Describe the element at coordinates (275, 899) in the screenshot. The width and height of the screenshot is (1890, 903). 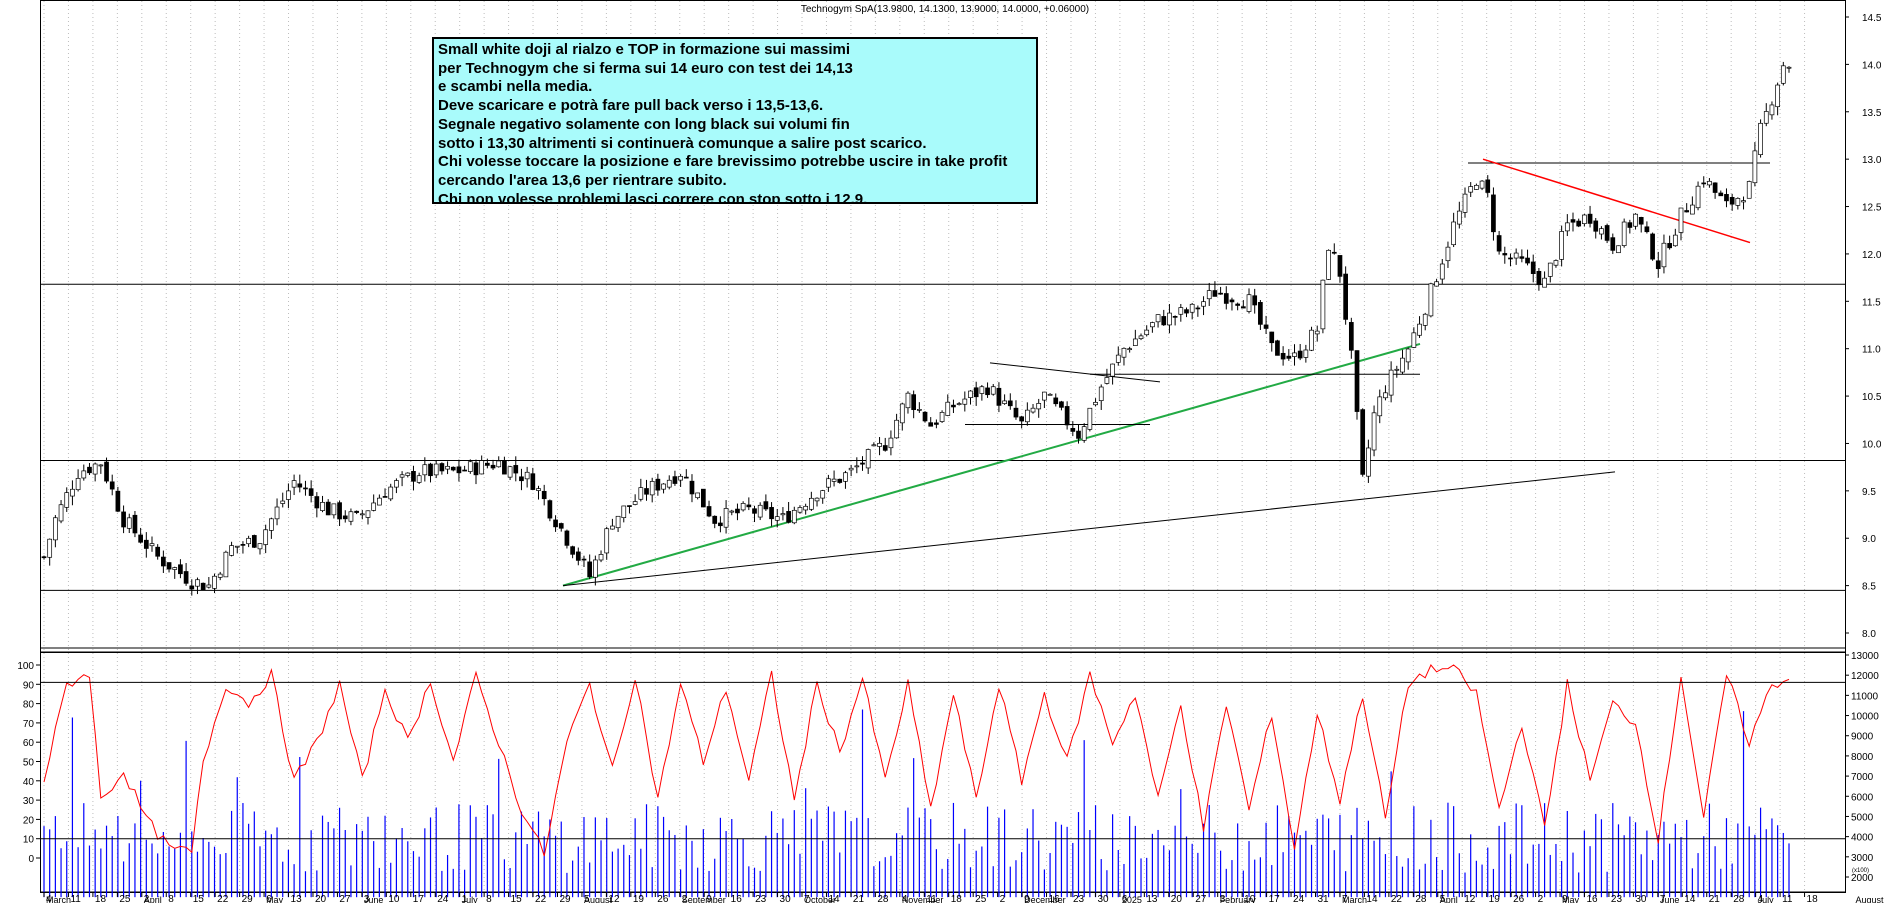
I see `x-month-label: May` at that location.